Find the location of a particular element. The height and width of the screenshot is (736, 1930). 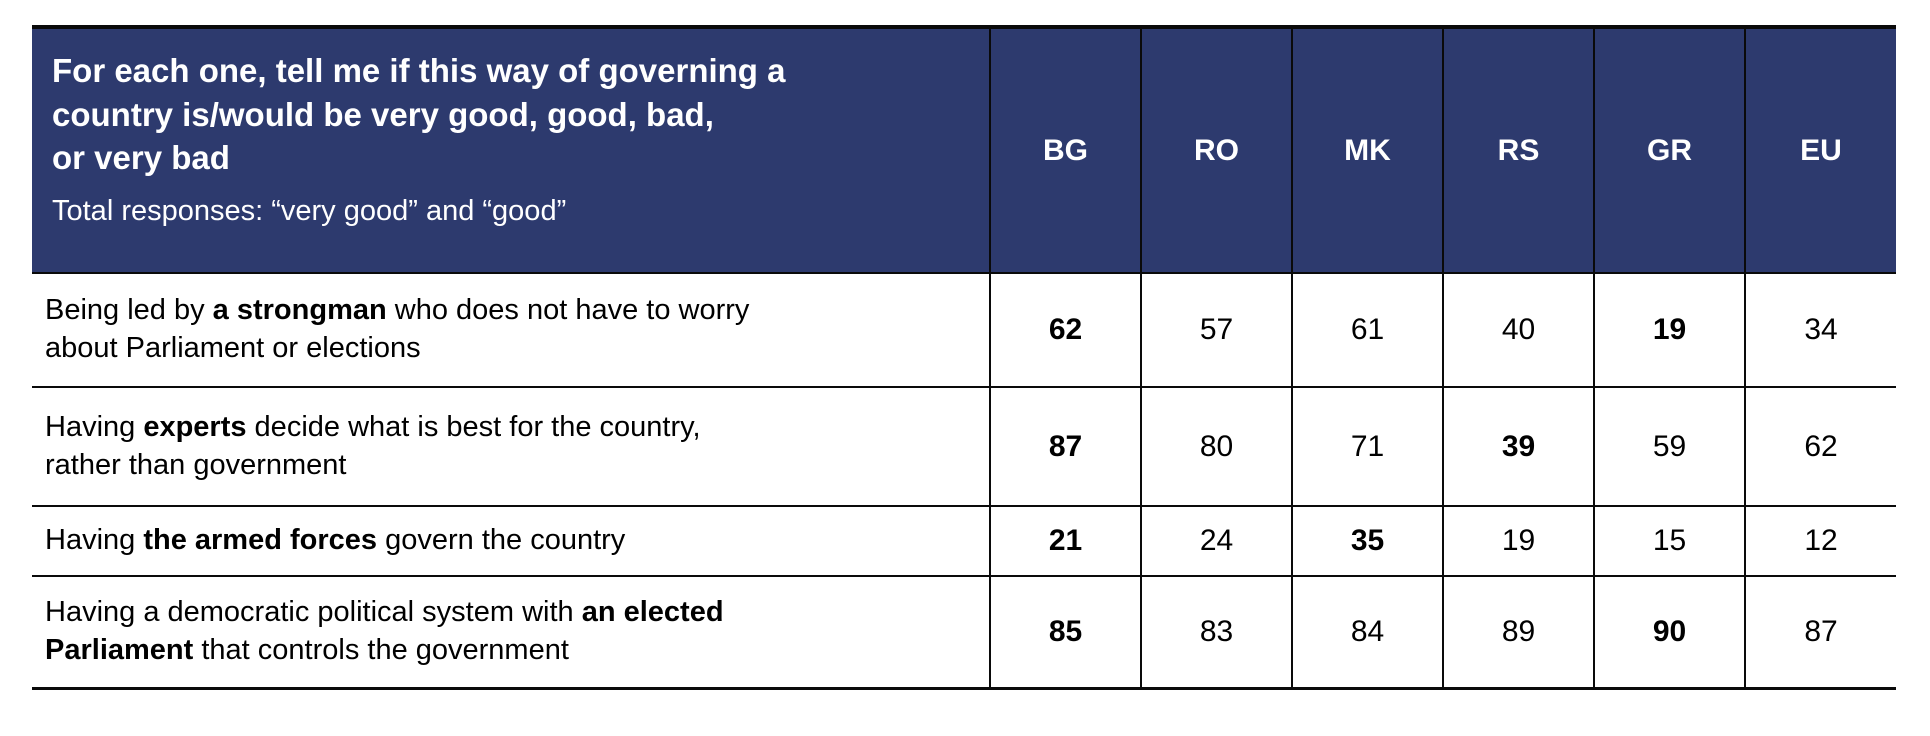

text-segment: that controls the government is located at coordinates (381, 649).